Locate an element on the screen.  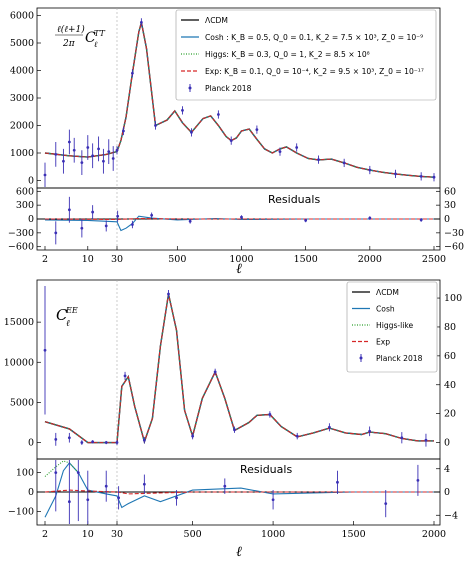
ee-legend-label-2: Higgs-like is located at coordinates (395, 325).